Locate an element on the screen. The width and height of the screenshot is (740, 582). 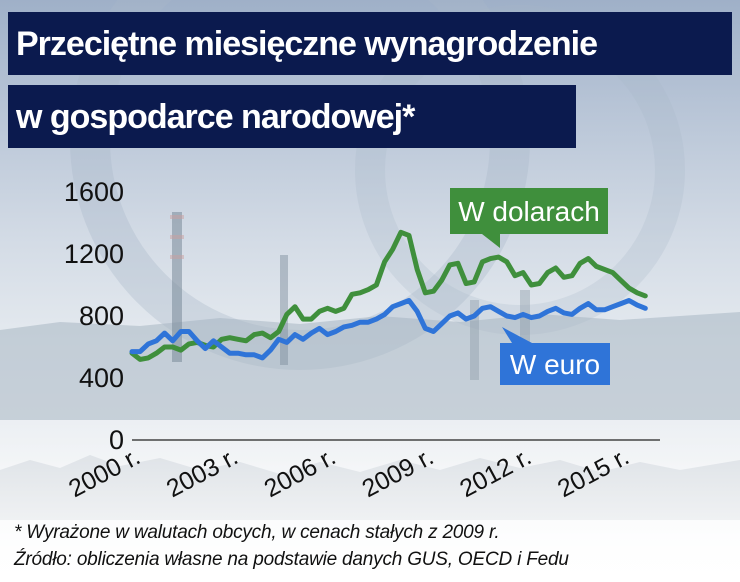
y-axis: 0 400 800 1200 1600 is located at coordinates (94, 316).